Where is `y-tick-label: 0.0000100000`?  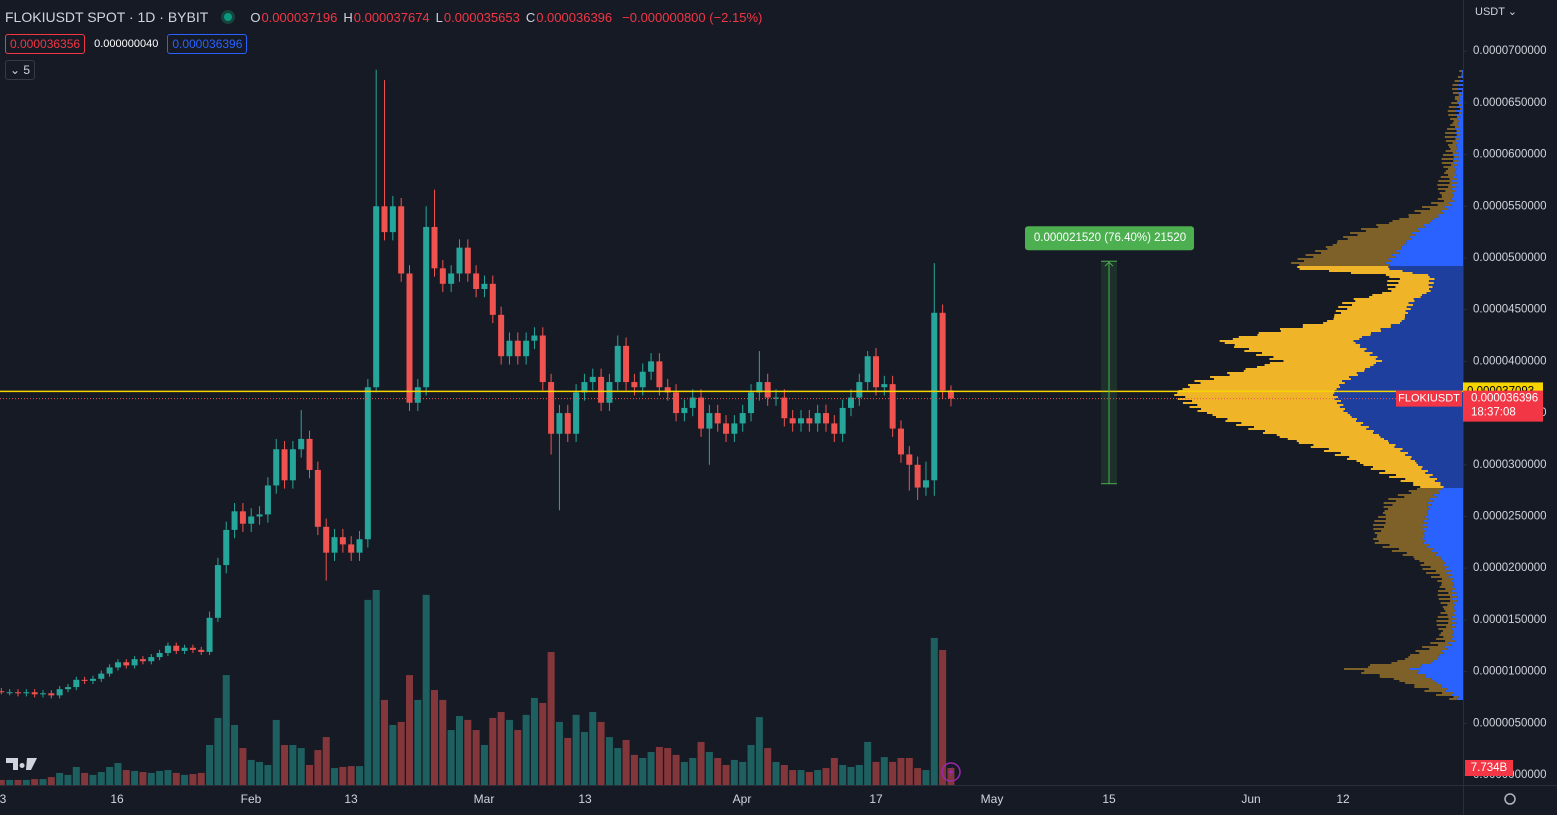 y-tick-label: 0.0000100000 is located at coordinates (1510, 672).